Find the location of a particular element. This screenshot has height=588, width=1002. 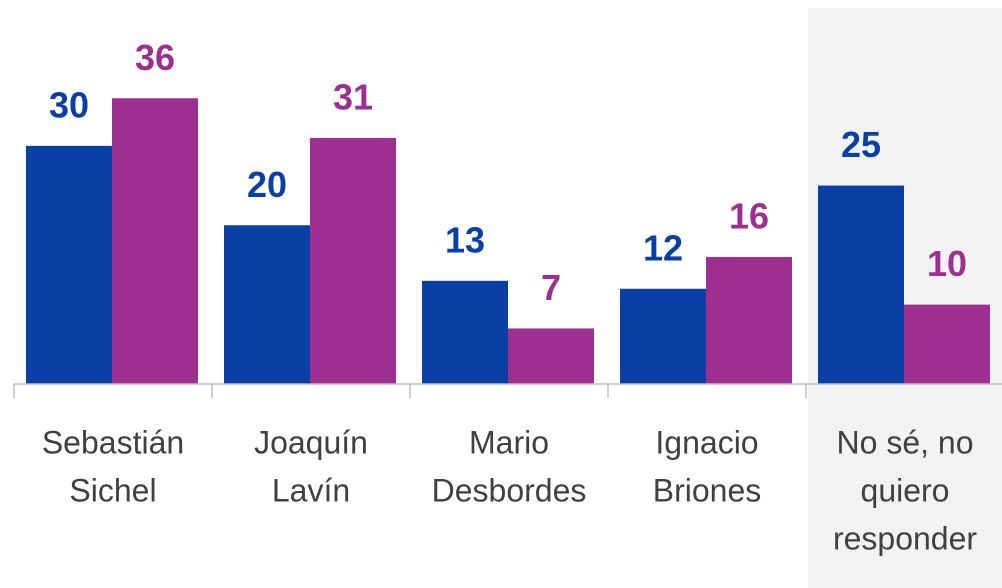

data-label: 36 is located at coordinates (155, 57).